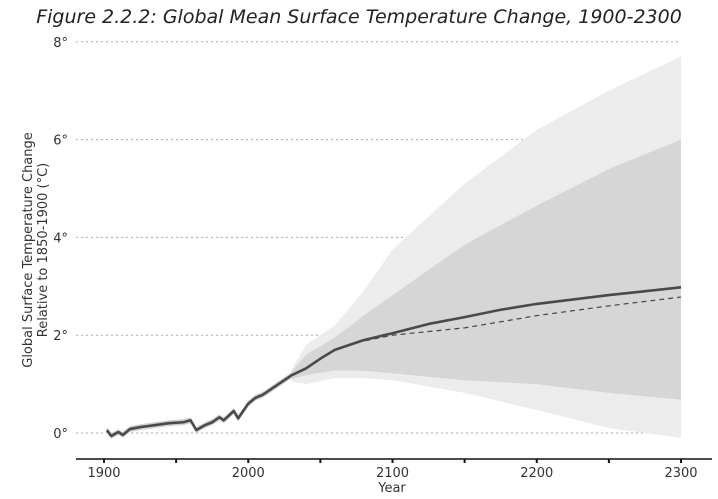 This screenshot has width=718, height=499. I want to click on y-tick-label: 4°, so click(60, 238).